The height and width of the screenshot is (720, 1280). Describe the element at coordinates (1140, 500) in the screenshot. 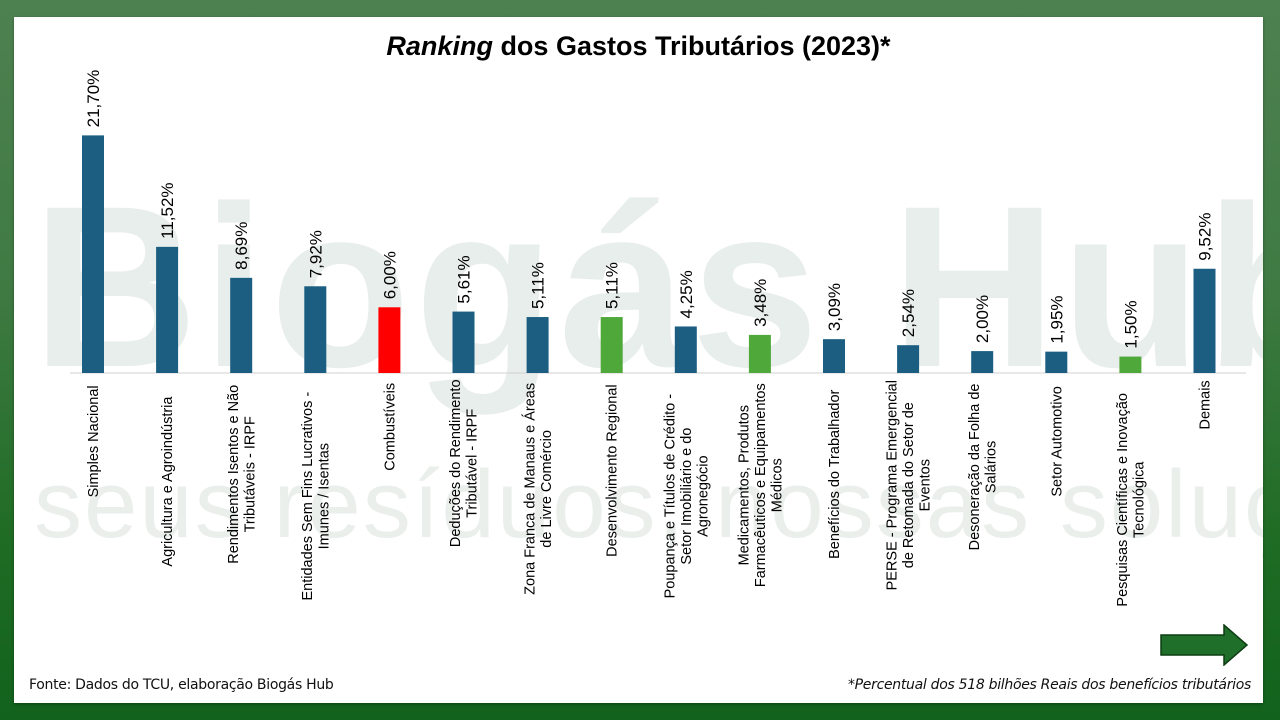

I see `category-label-line: Tecnológica` at that location.